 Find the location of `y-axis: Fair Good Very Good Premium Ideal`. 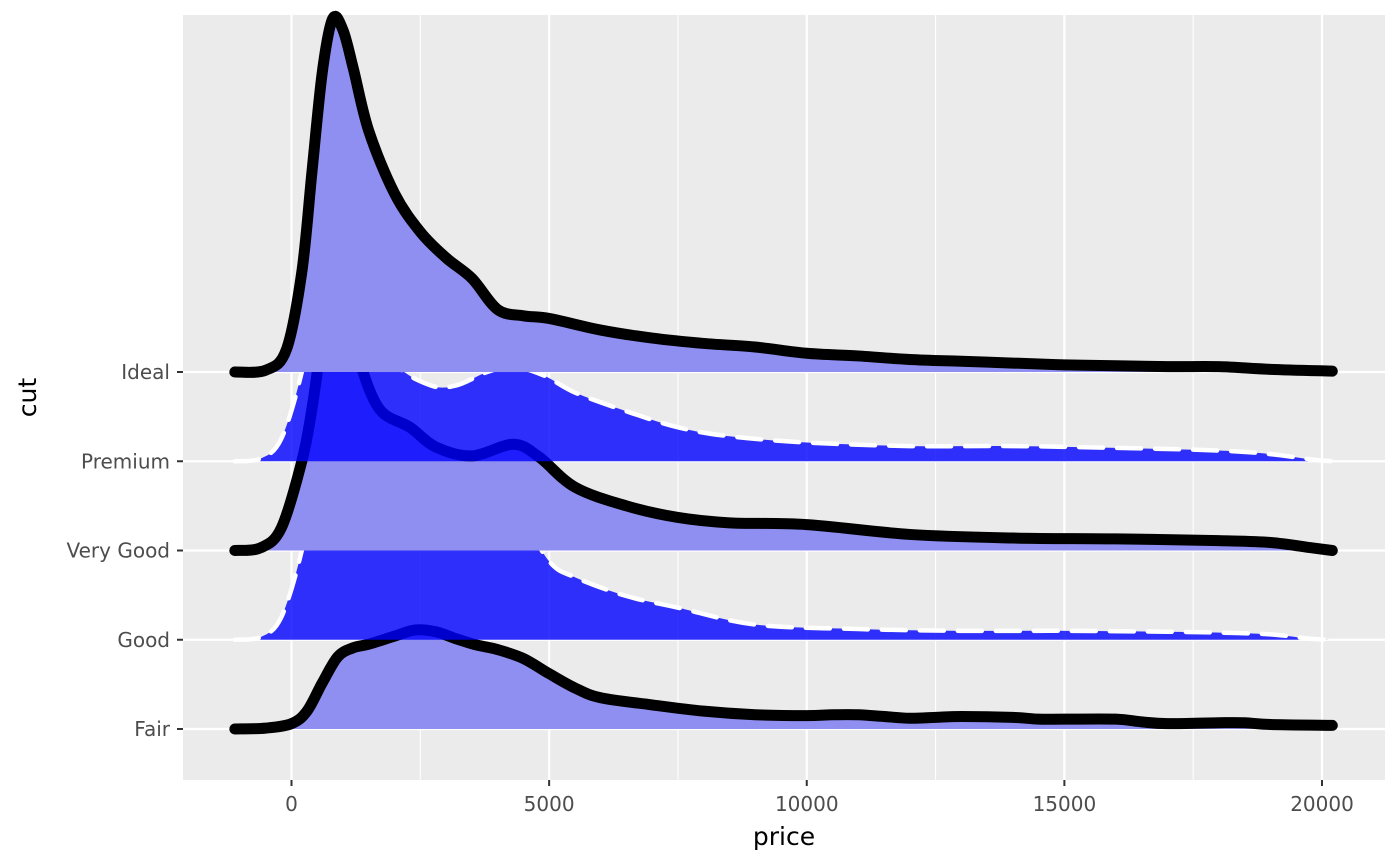

y-axis: Fair Good Very Good Premium Ideal is located at coordinates (124, 550).